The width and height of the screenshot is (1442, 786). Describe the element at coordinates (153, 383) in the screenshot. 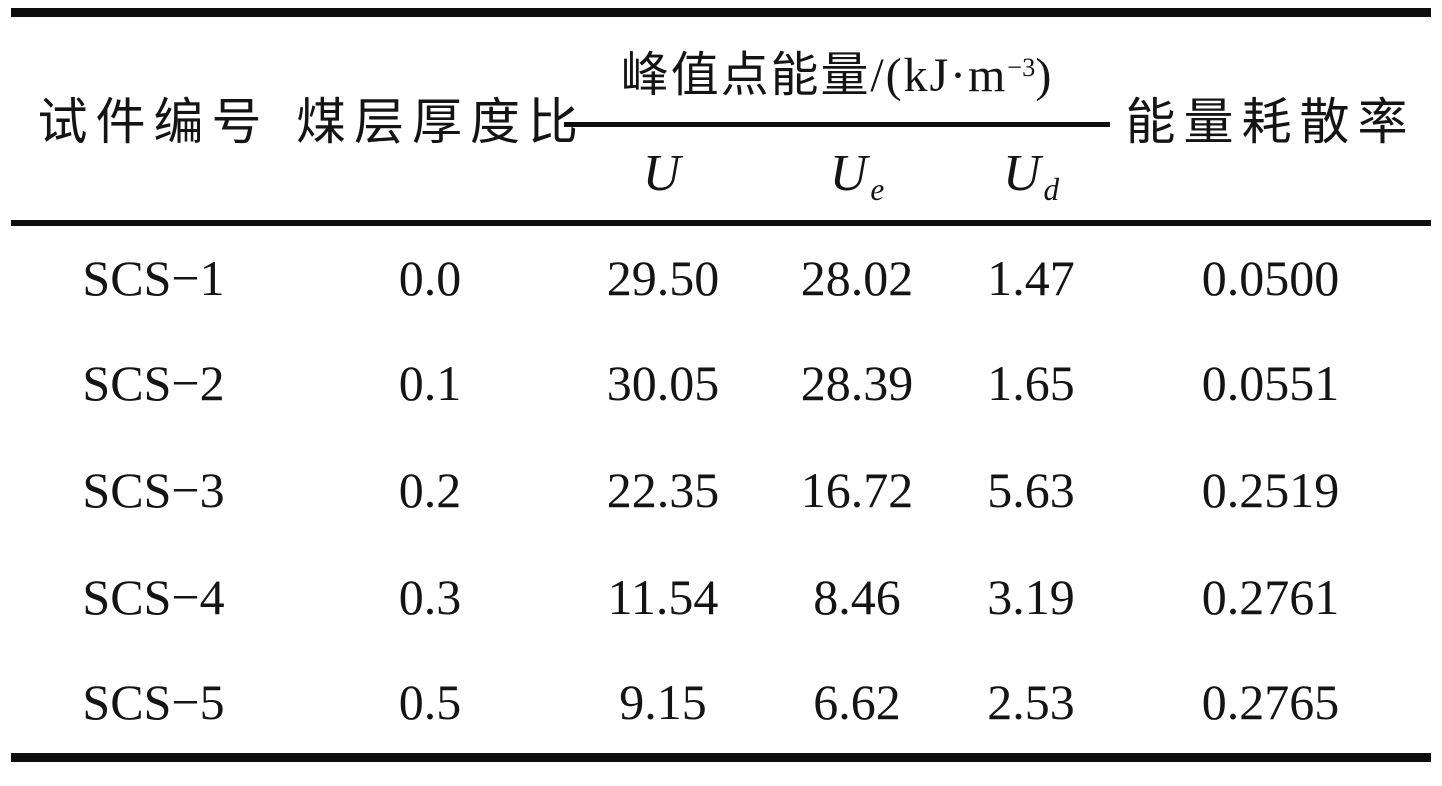

I see `cell-specimen-id: SCS−2` at that location.